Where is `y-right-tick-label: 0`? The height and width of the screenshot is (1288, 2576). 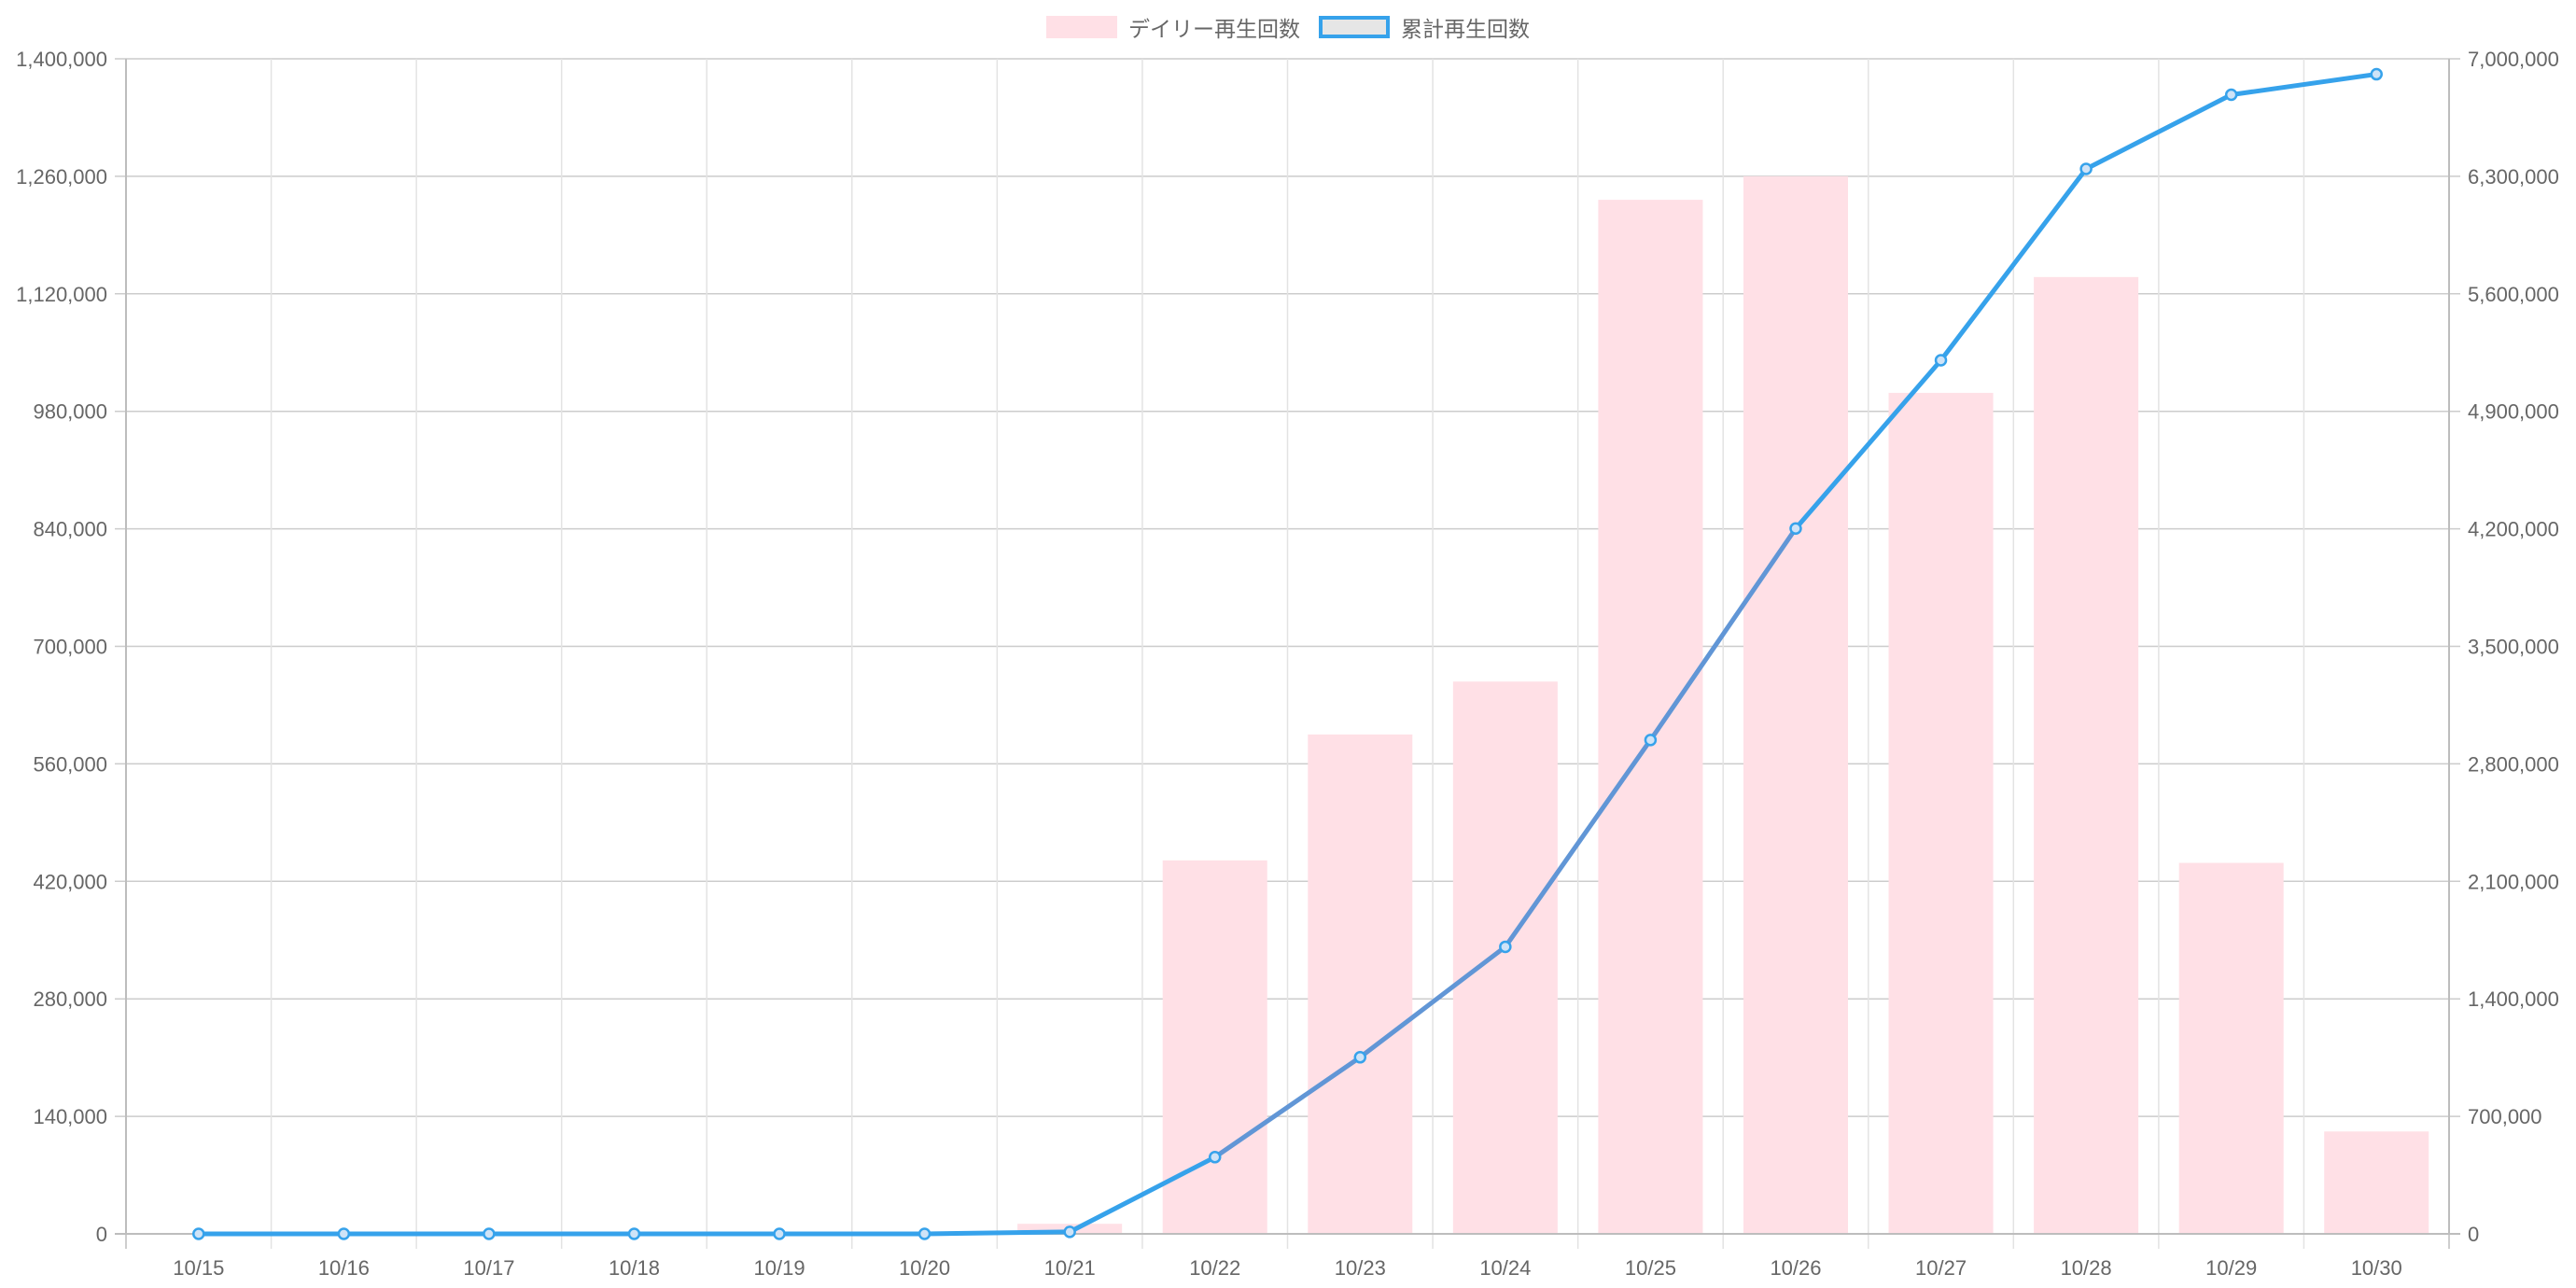 y-right-tick-label: 0 is located at coordinates (2473, 1234).